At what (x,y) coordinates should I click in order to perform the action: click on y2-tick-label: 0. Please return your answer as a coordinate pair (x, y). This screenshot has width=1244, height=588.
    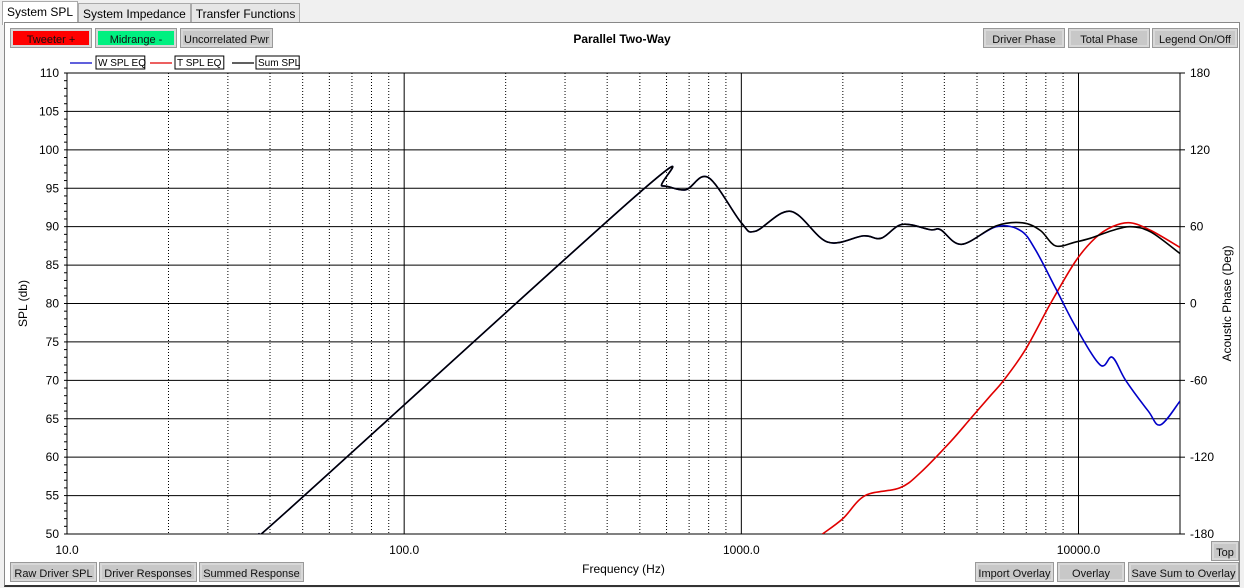
    Looking at the image, I should click on (1193, 304).